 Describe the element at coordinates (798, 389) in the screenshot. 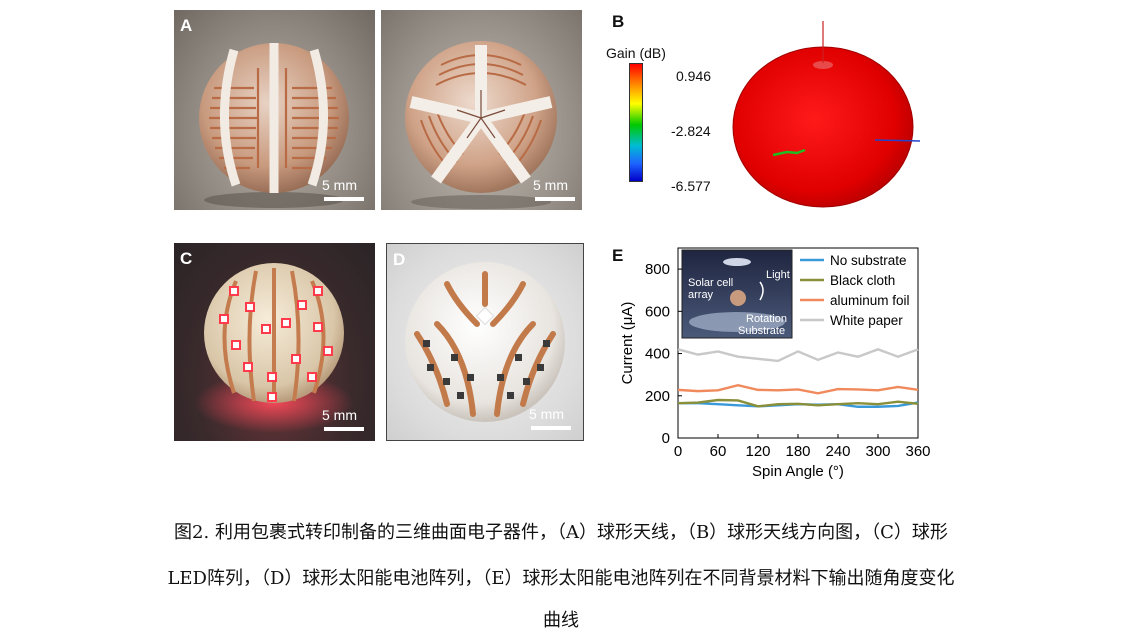

I see `series-line-aluminum-foil` at that location.